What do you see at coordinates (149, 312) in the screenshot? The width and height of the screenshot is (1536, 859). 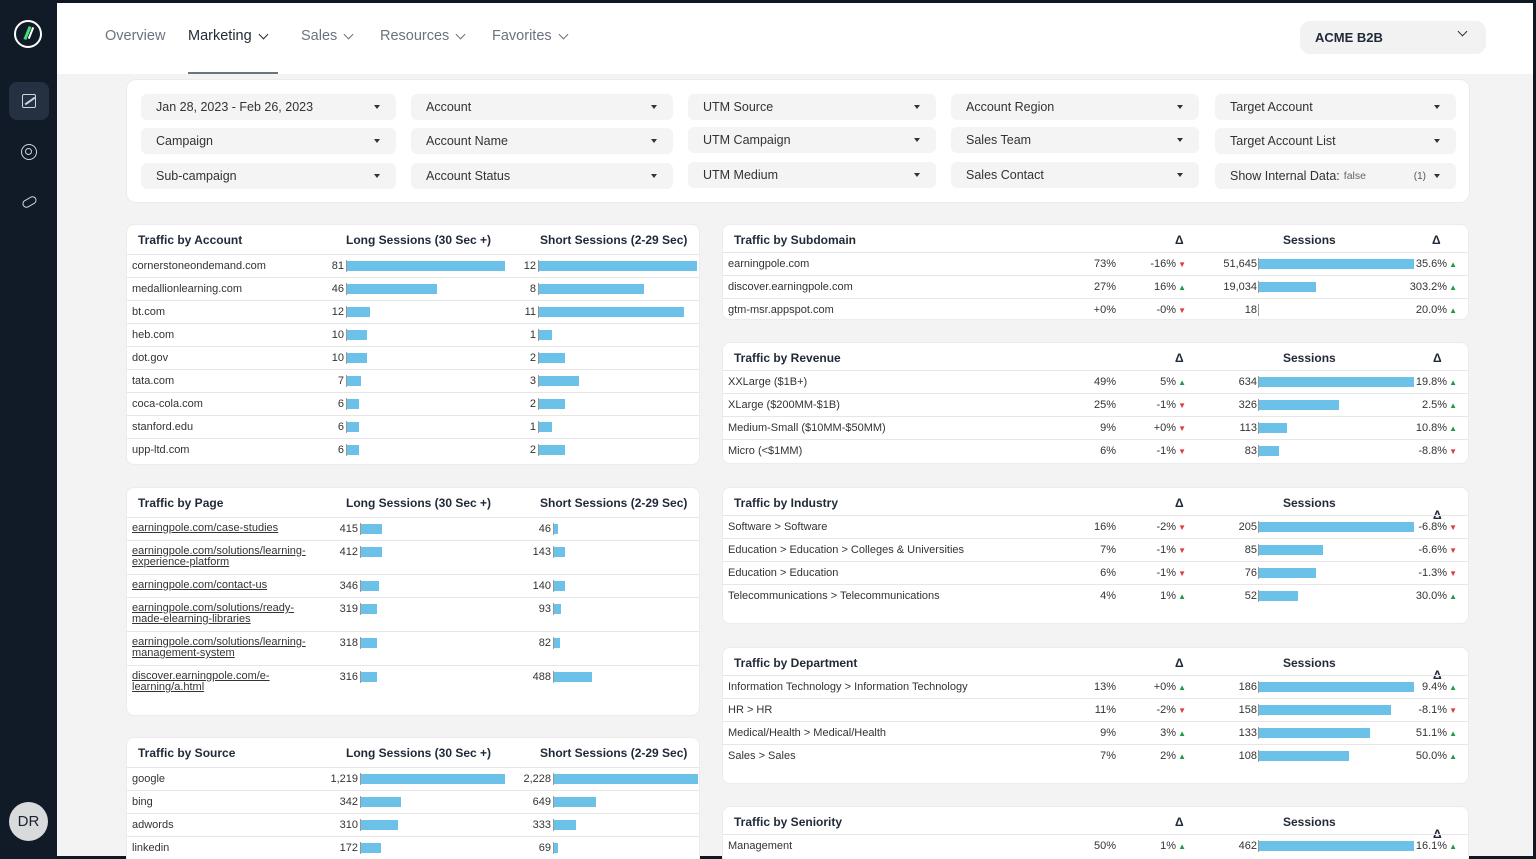 I see `row-label: bt.com` at bounding box center [149, 312].